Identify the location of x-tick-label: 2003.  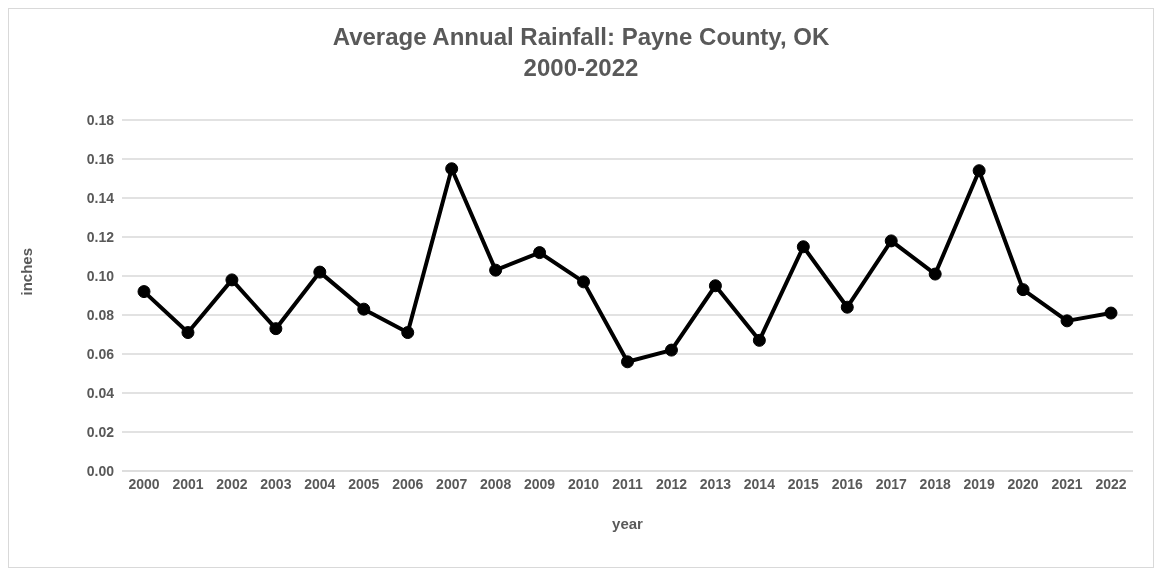
(276, 483).